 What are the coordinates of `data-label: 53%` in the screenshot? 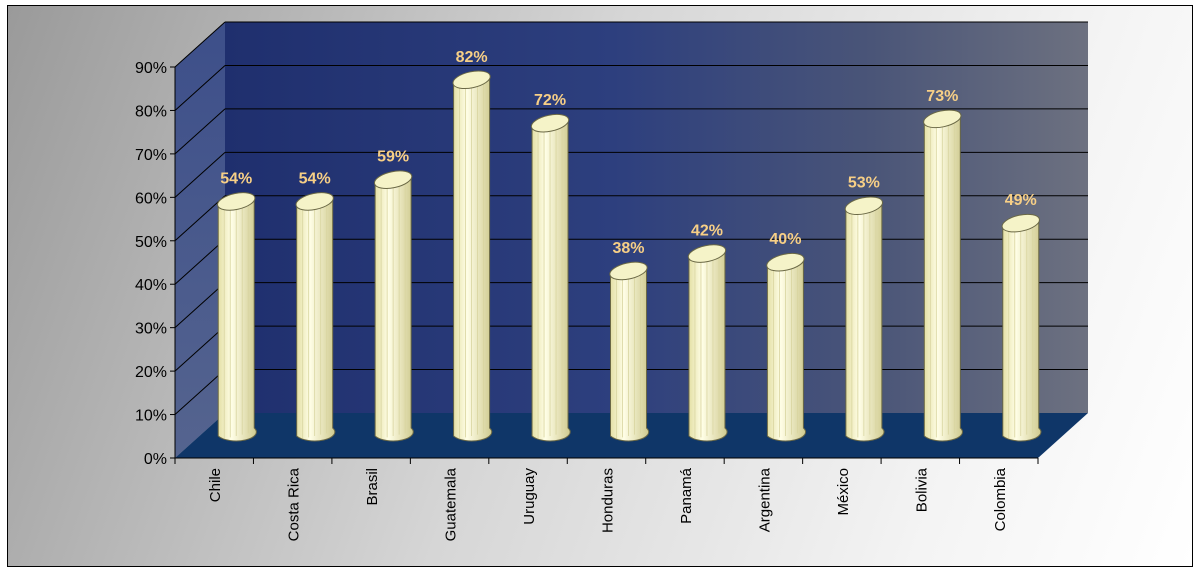 It's located at (864, 183).